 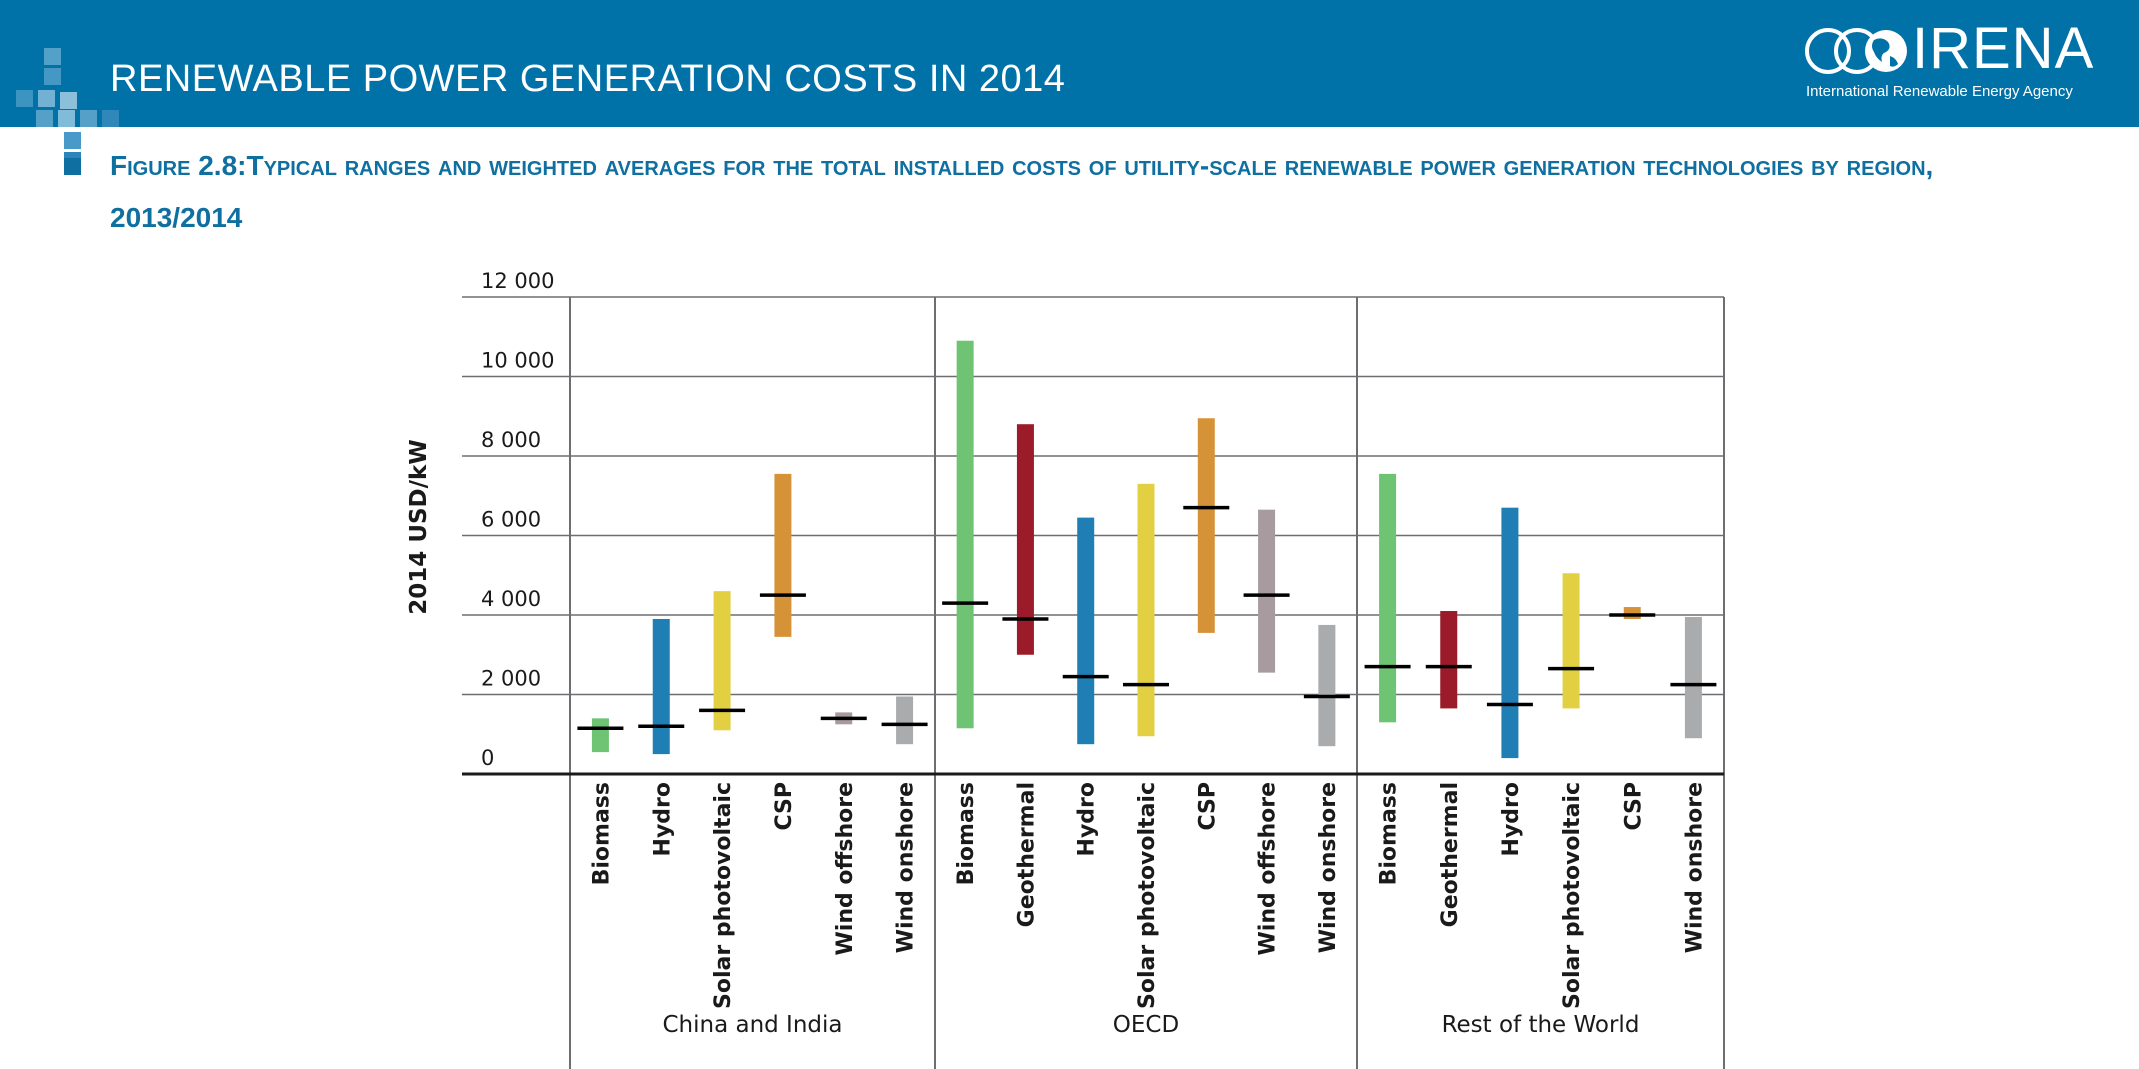 What do you see at coordinates (419, 526) in the screenshot?
I see `y-axis-label: 2014 USD/kW` at bounding box center [419, 526].